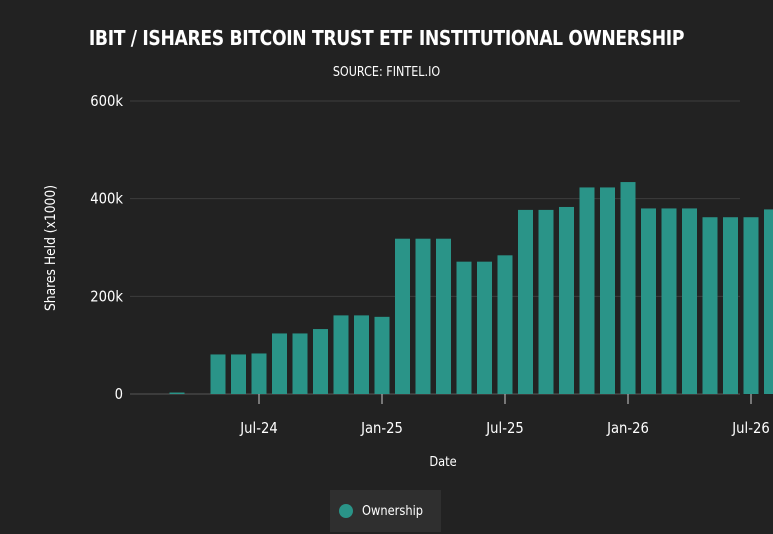 The height and width of the screenshot is (534, 773). What do you see at coordinates (107, 101) in the screenshot?
I see `y-tick-label: 600k` at bounding box center [107, 101].